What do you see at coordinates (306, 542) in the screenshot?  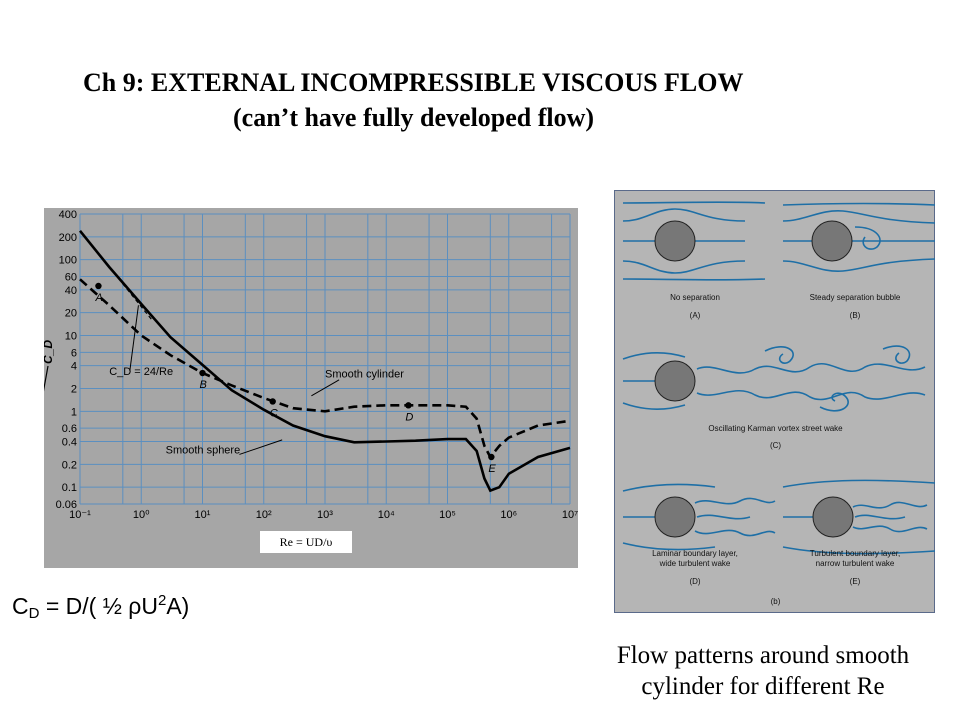 I see `x-axis-label: Re = UD/υ` at bounding box center [306, 542].